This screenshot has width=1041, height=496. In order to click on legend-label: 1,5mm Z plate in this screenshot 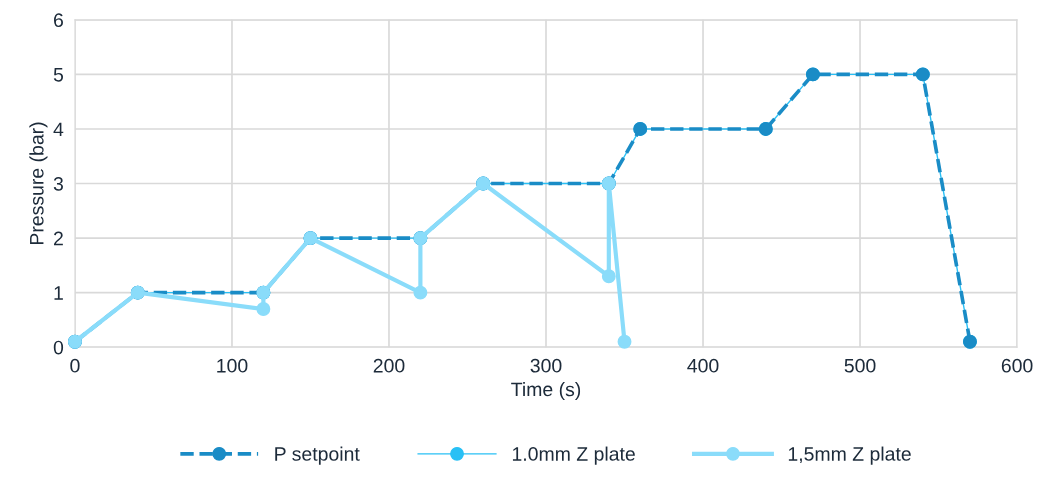, I will do `click(849, 455)`.